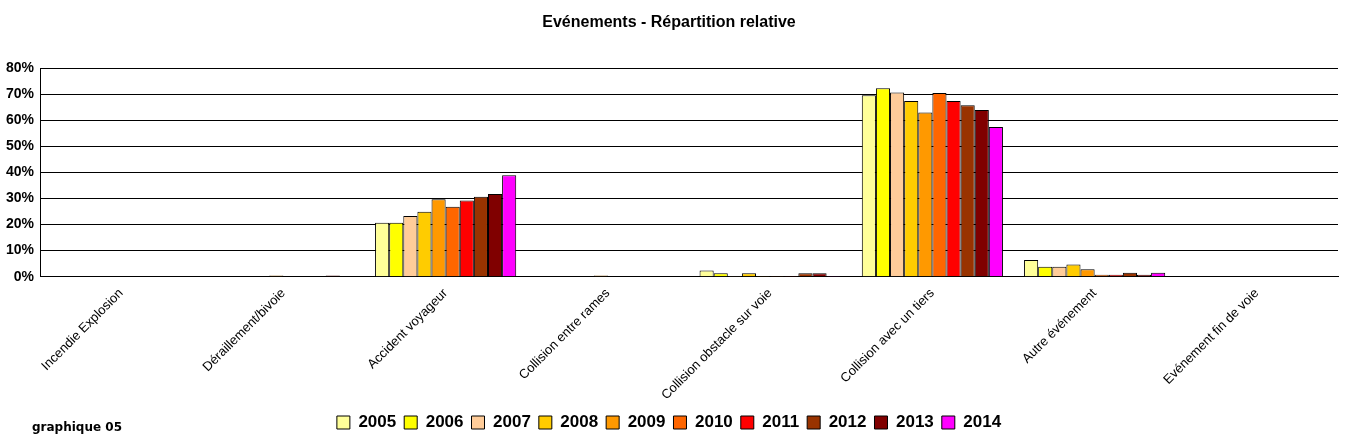  What do you see at coordinates (982, 422) in the screenshot?
I see `legend-label: 2014` at bounding box center [982, 422].